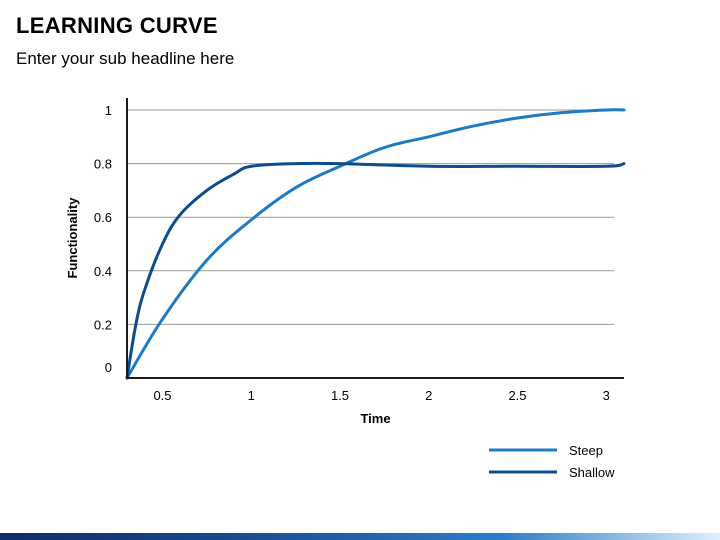 This screenshot has width=720, height=540. Describe the element at coordinates (162, 395) in the screenshot. I see `x-tick-label: 0.5` at that location.